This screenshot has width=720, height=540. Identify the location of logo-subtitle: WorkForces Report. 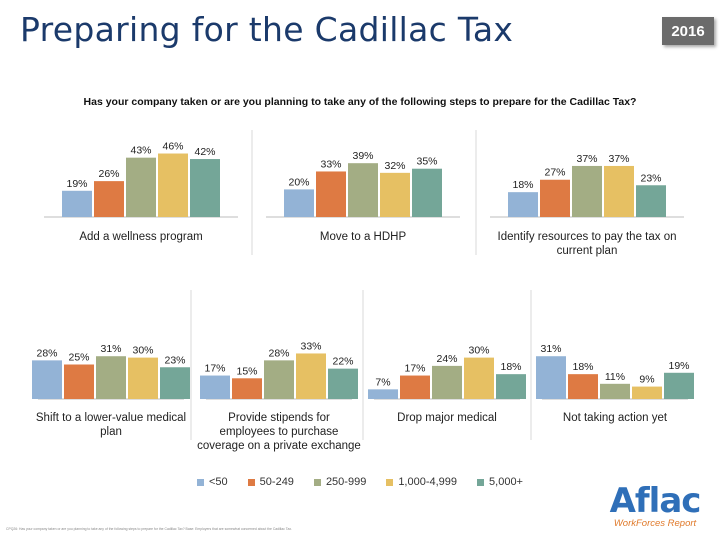
(655, 523).